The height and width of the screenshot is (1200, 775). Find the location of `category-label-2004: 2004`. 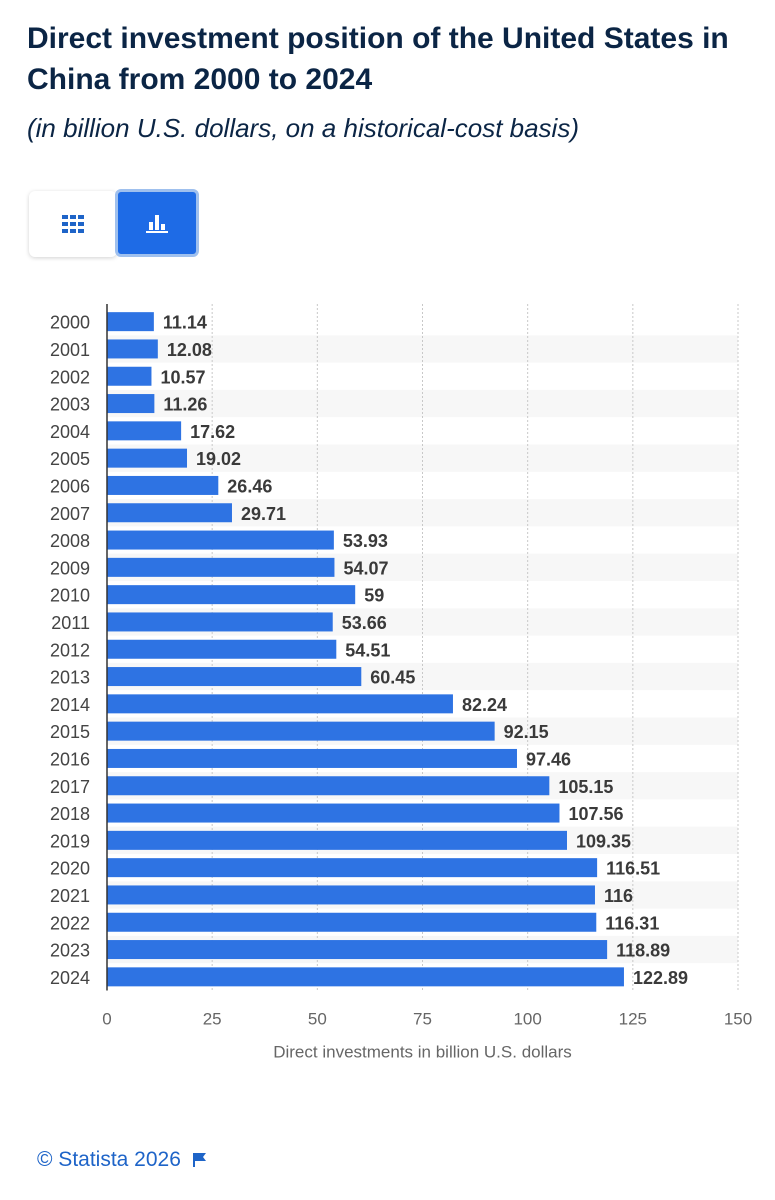

category-label-2004: 2004 is located at coordinates (70, 432).